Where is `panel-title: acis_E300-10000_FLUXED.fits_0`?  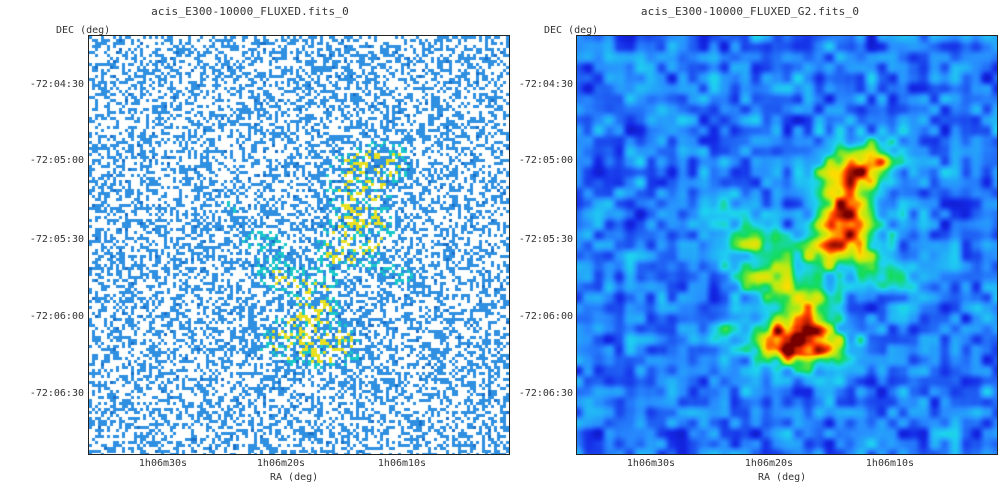
panel-title: acis_E300-10000_FLUXED.fits_0 is located at coordinates (250, 11).